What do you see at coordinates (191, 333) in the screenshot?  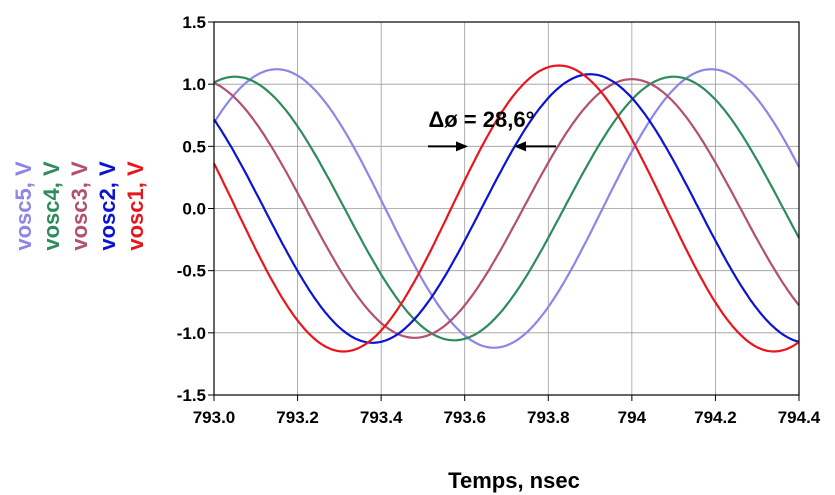 I see `y-tick-label: -1.0` at bounding box center [191, 333].